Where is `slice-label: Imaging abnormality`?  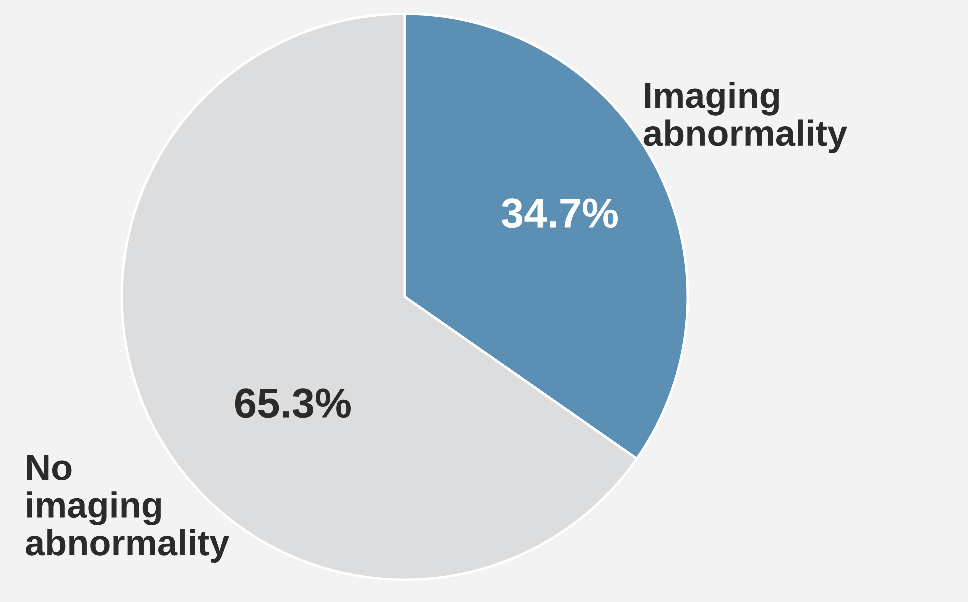
slice-label: Imaging abnormality is located at coordinates (746, 118).